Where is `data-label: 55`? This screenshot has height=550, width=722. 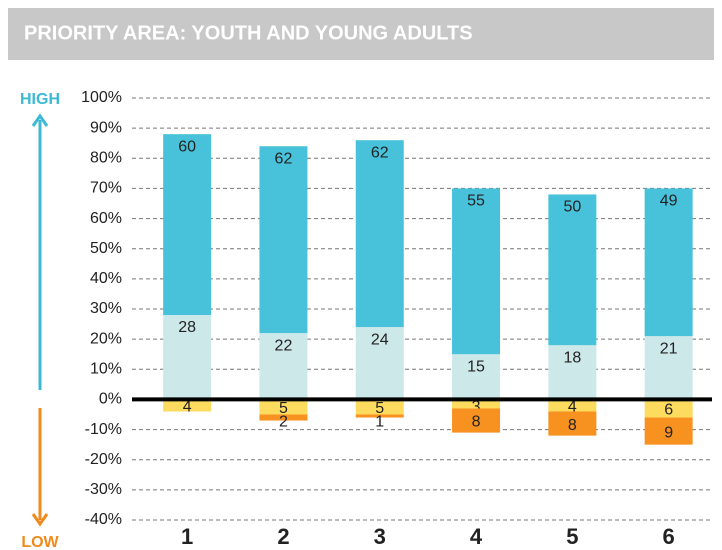 data-label: 55 is located at coordinates (476, 201).